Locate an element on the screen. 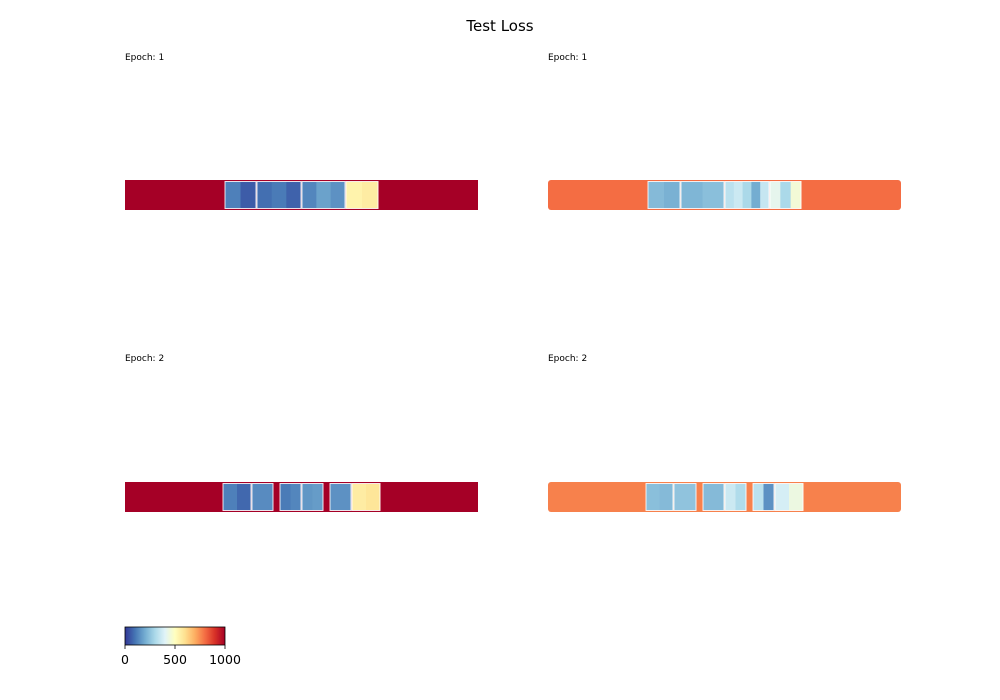 This screenshot has height=700, width=1000. colorbar-tick-label-1000: 1000 is located at coordinates (225, 659).